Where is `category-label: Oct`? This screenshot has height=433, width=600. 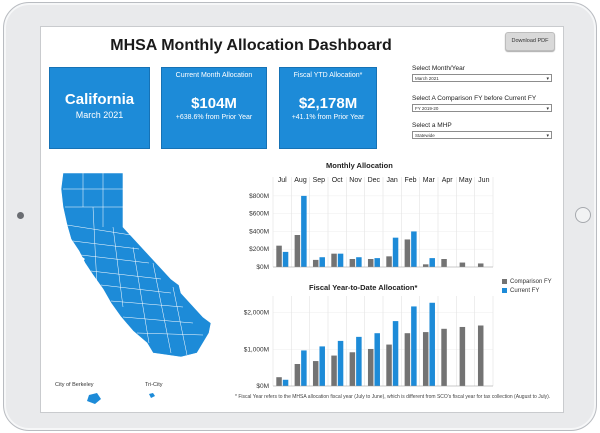
category-label: Oct is located at coordinates (337, 180).